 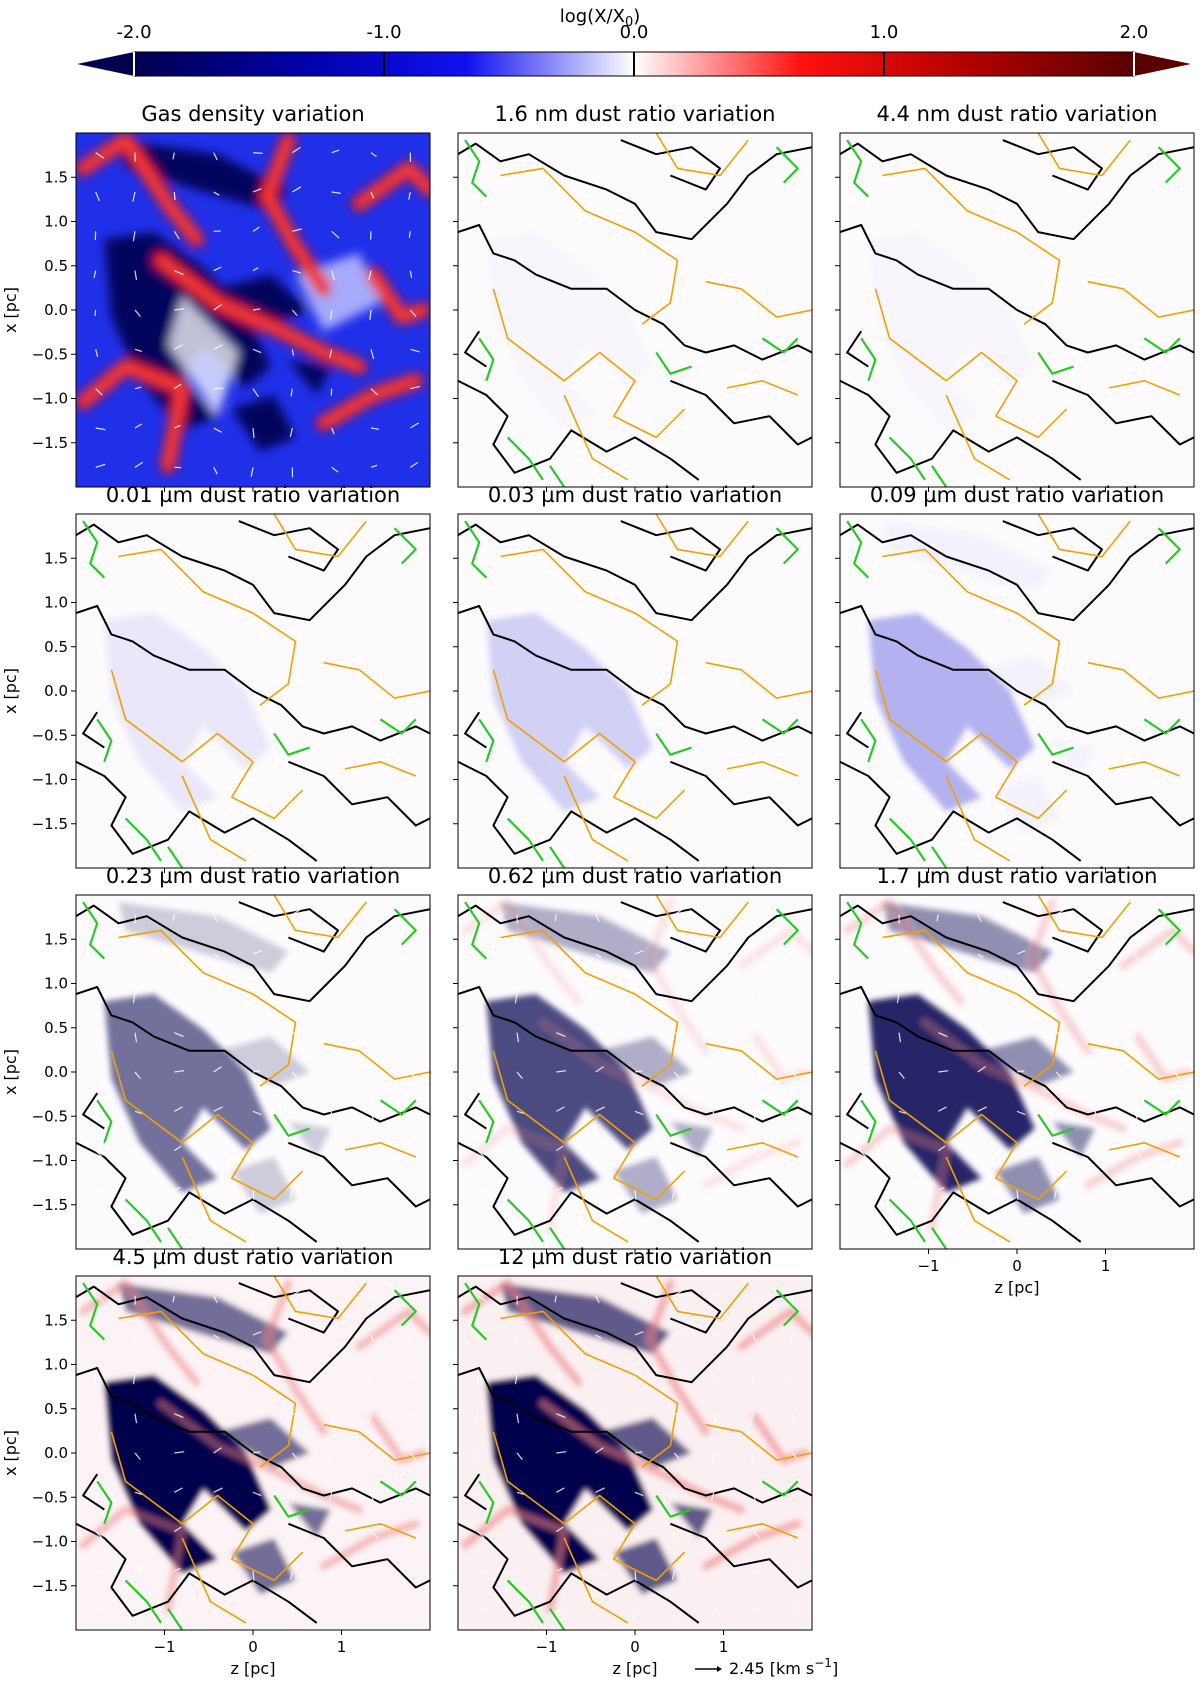 I want to click on panel-title: 1.6 nm dust ratio variation, so click(x=635, y=114).